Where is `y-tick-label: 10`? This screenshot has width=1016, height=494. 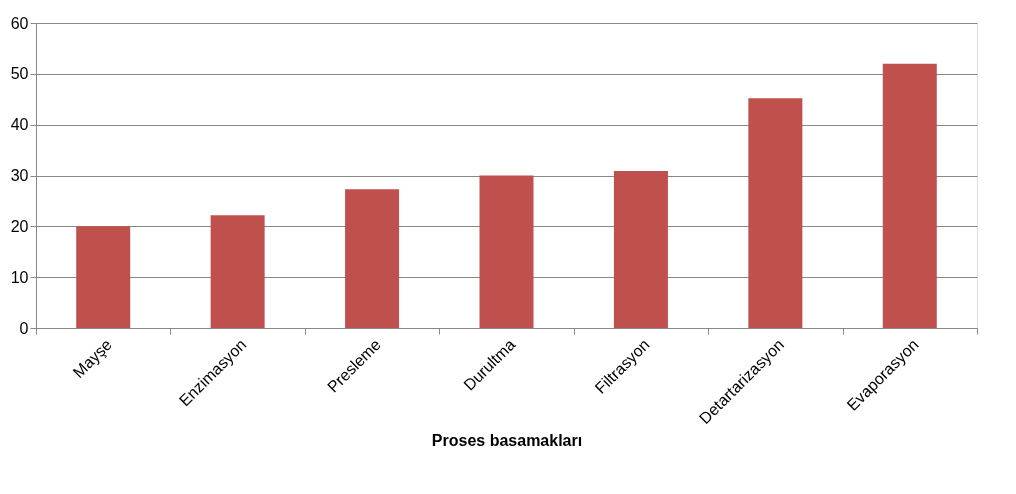 y-tick-label: 10 is located at coordinates (19, 277).